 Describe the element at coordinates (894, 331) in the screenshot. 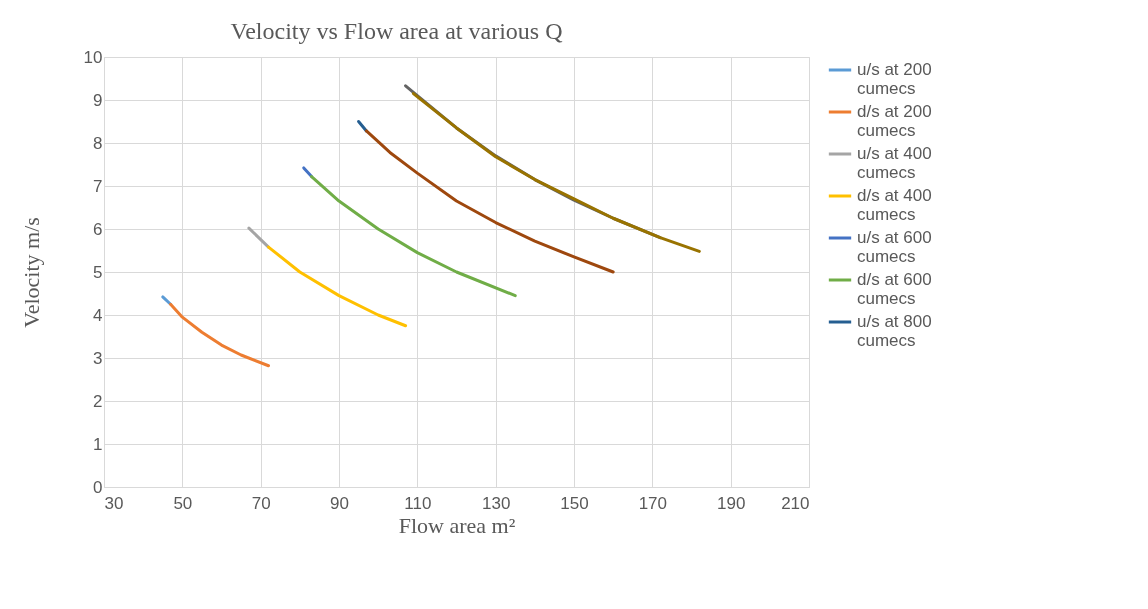

I see `legend-label: u/s at 800 cumecs` at that location.